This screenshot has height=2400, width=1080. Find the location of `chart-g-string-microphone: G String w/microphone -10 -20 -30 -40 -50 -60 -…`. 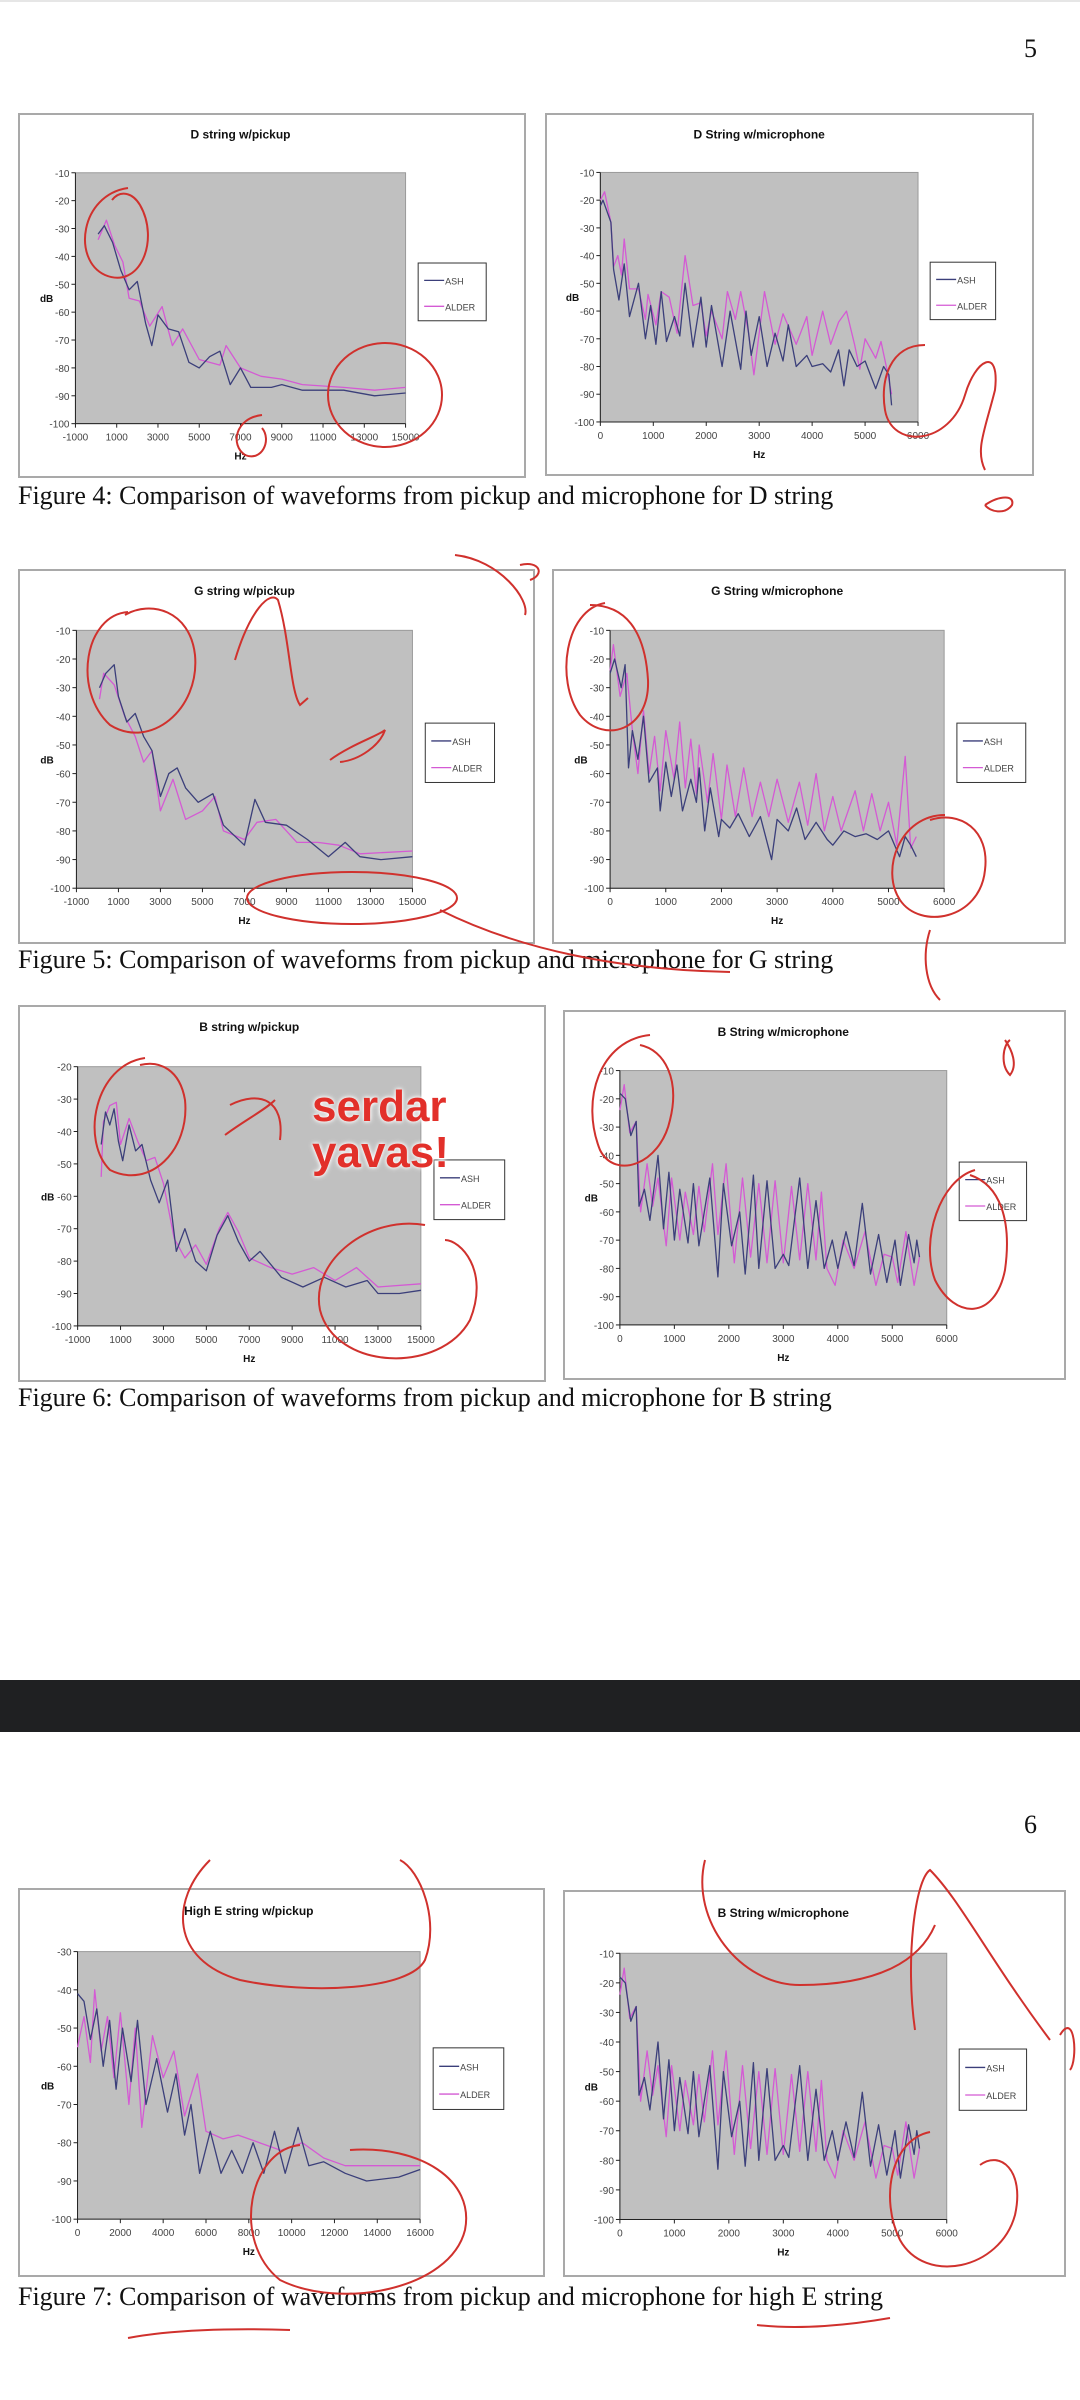

chart-g-string-microphone: G String w/microphone -10 -20 -30 -40 -50 -60 -… is located at coordinates (809, 756).